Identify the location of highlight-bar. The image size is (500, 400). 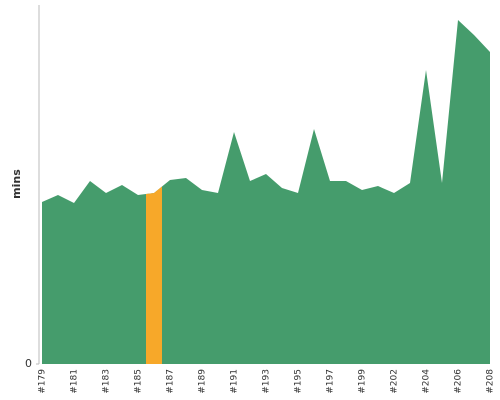
(154, 275).